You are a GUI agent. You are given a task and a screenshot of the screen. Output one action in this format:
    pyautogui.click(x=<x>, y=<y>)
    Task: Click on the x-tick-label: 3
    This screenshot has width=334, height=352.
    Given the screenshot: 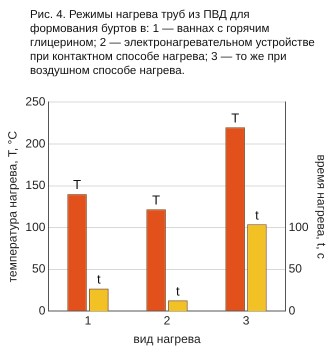 What is the action you would take?
    pyautogui.click(x=246, y=321)
    